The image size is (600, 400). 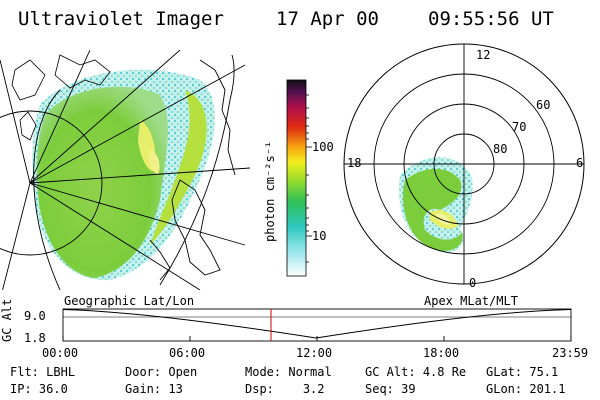 I want to click on instrument-title: Ultraviolet Imager, so click(x=121, y=19).